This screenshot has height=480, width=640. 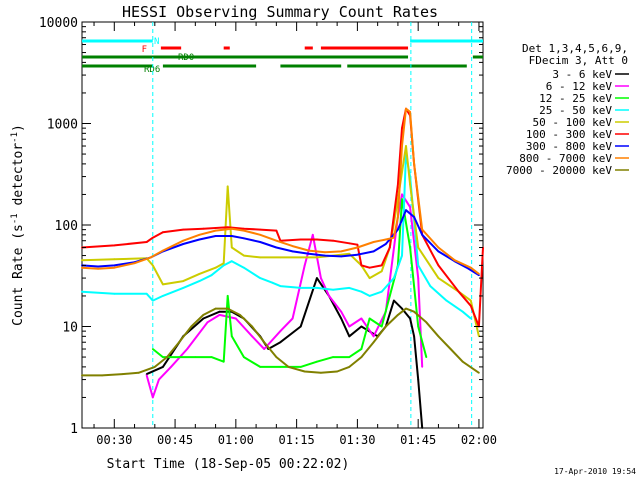 What do you see at coordinates (144, 50) in the screenshot?
I see `flag-label-f: F` at bounding box center [144, 50].